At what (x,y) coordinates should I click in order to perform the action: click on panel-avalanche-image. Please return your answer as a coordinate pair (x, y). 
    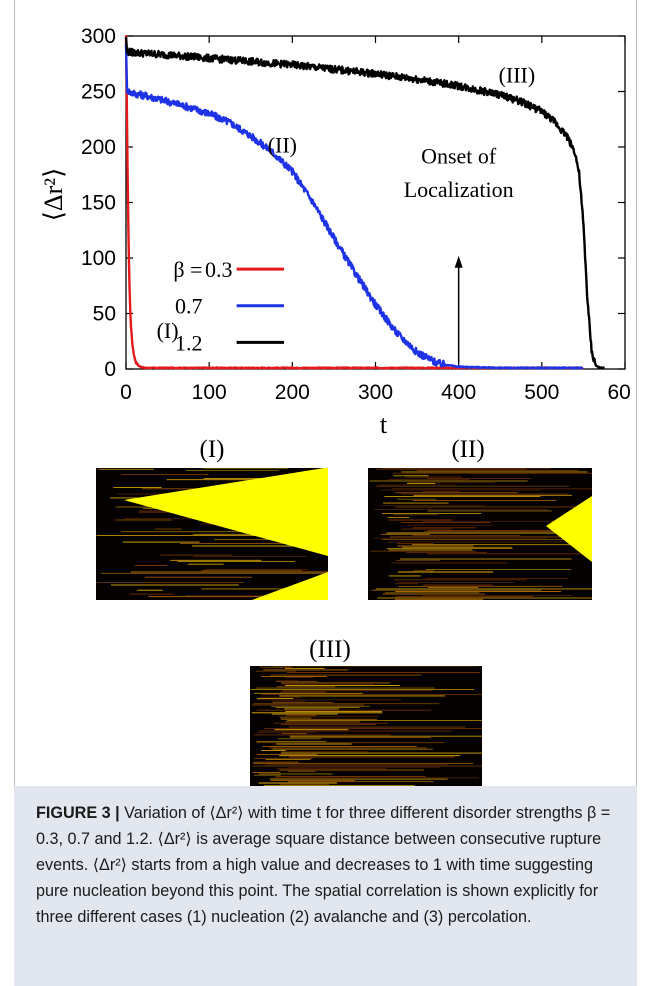
    Looking at the image, I should click on (480, 534).